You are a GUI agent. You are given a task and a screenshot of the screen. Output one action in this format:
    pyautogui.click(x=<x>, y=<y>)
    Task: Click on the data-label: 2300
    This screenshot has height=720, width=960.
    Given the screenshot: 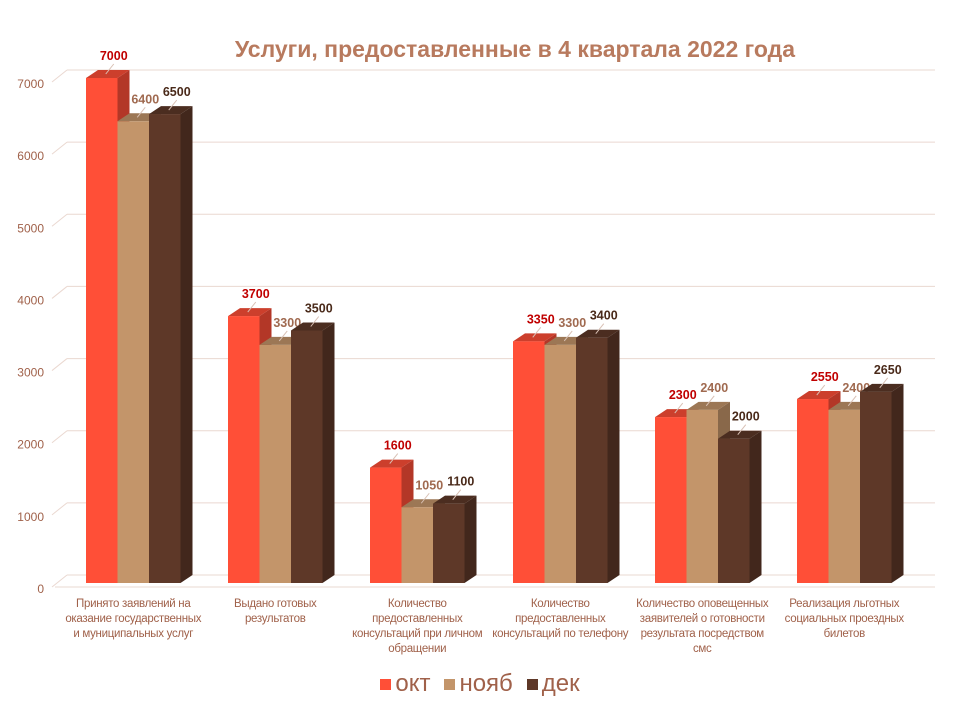 What is the action you would take?
    pyautogui.click(x=683, y=395)
    